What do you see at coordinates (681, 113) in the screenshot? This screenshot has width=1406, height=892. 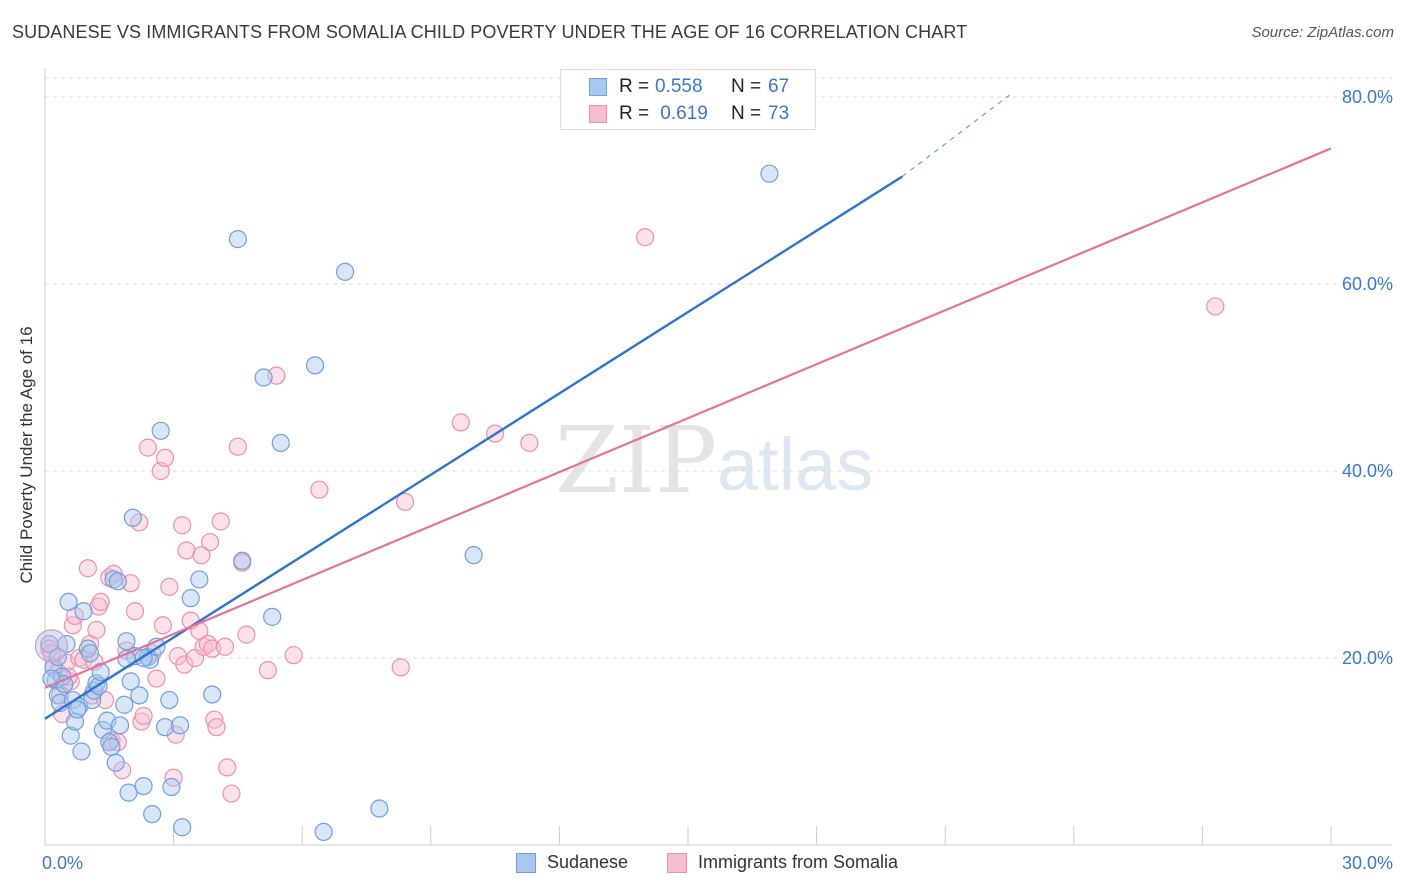 I see `legend-r-value: 0.619` at bounding box center [681, 113].